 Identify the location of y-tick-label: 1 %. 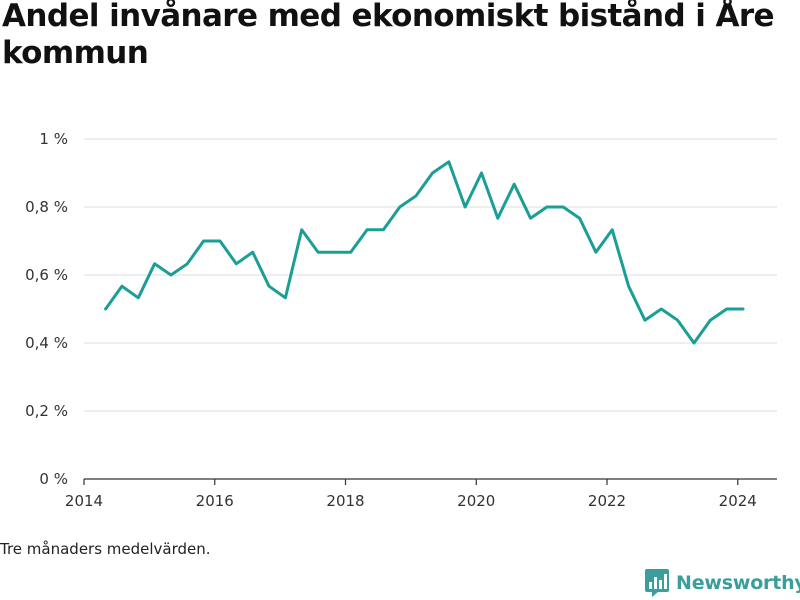
(53, 139).